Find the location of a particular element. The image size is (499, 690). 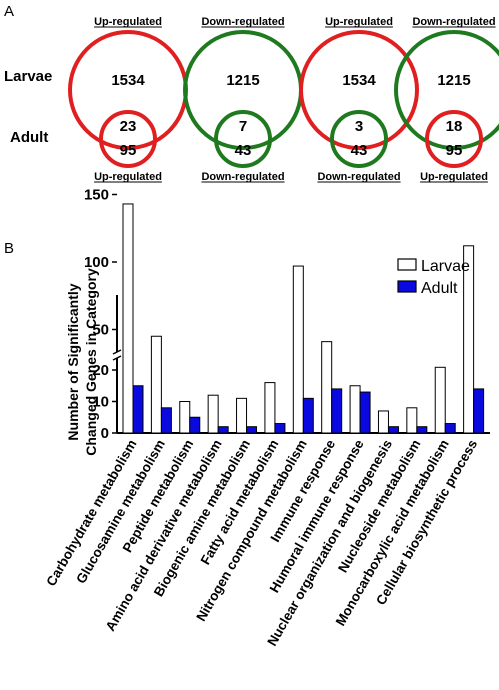

legend-label-adult: Adult is located at coordinates (439, 288).